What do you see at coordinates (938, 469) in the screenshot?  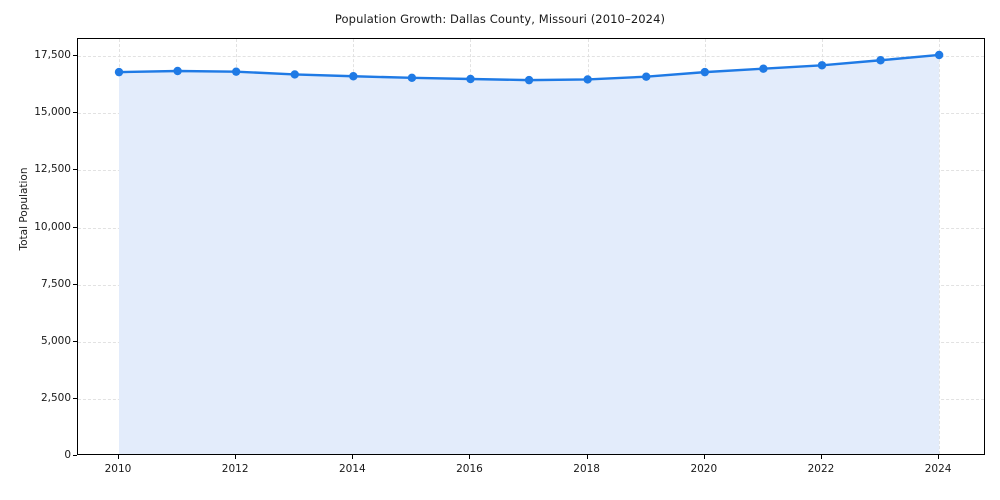 I see `x-tick-label-2024: 2024` at bounding box center [938, 469].